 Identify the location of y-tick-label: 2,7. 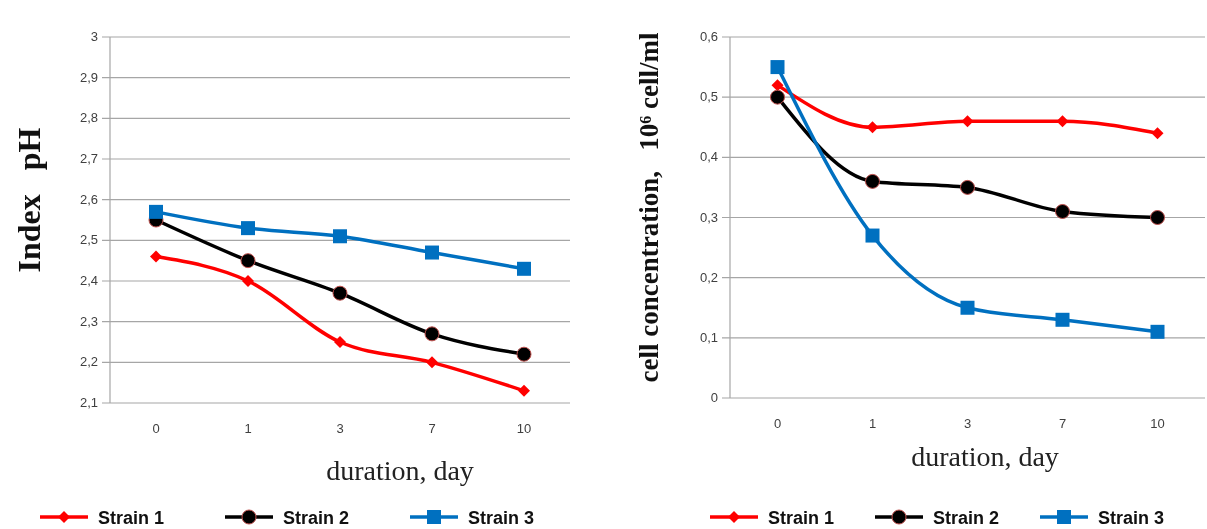
(88, 158).